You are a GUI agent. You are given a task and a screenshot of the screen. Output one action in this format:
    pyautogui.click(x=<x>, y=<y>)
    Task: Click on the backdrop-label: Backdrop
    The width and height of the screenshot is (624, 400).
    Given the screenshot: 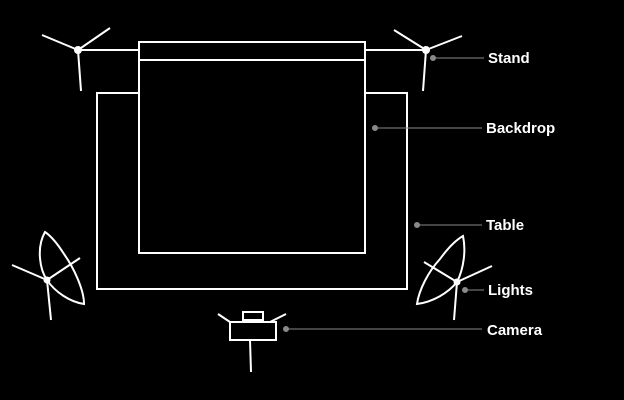 What is the action you would take?
    pyautogui.click(x=520, y=128)
    